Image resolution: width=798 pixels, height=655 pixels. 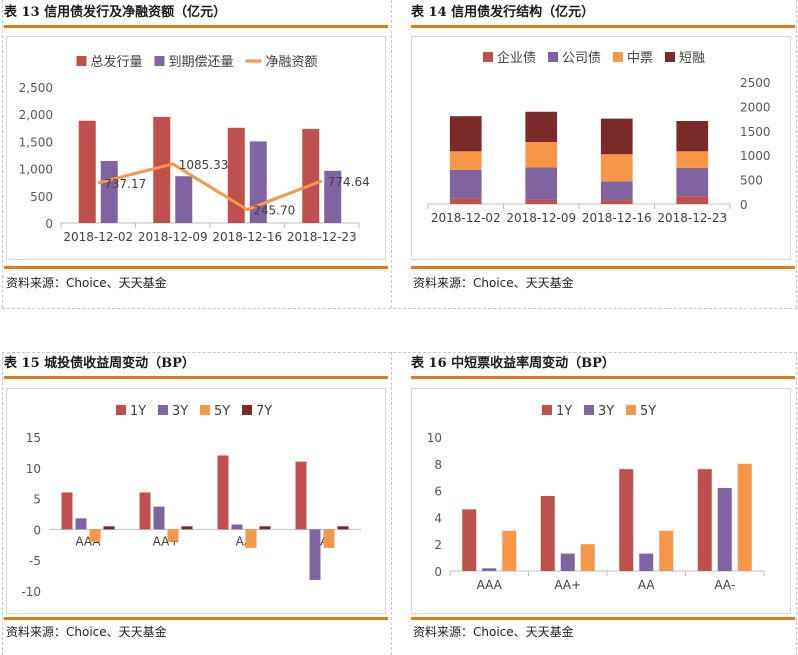 I want to click on y-tick-label: 5, so click(x=37, y=500).